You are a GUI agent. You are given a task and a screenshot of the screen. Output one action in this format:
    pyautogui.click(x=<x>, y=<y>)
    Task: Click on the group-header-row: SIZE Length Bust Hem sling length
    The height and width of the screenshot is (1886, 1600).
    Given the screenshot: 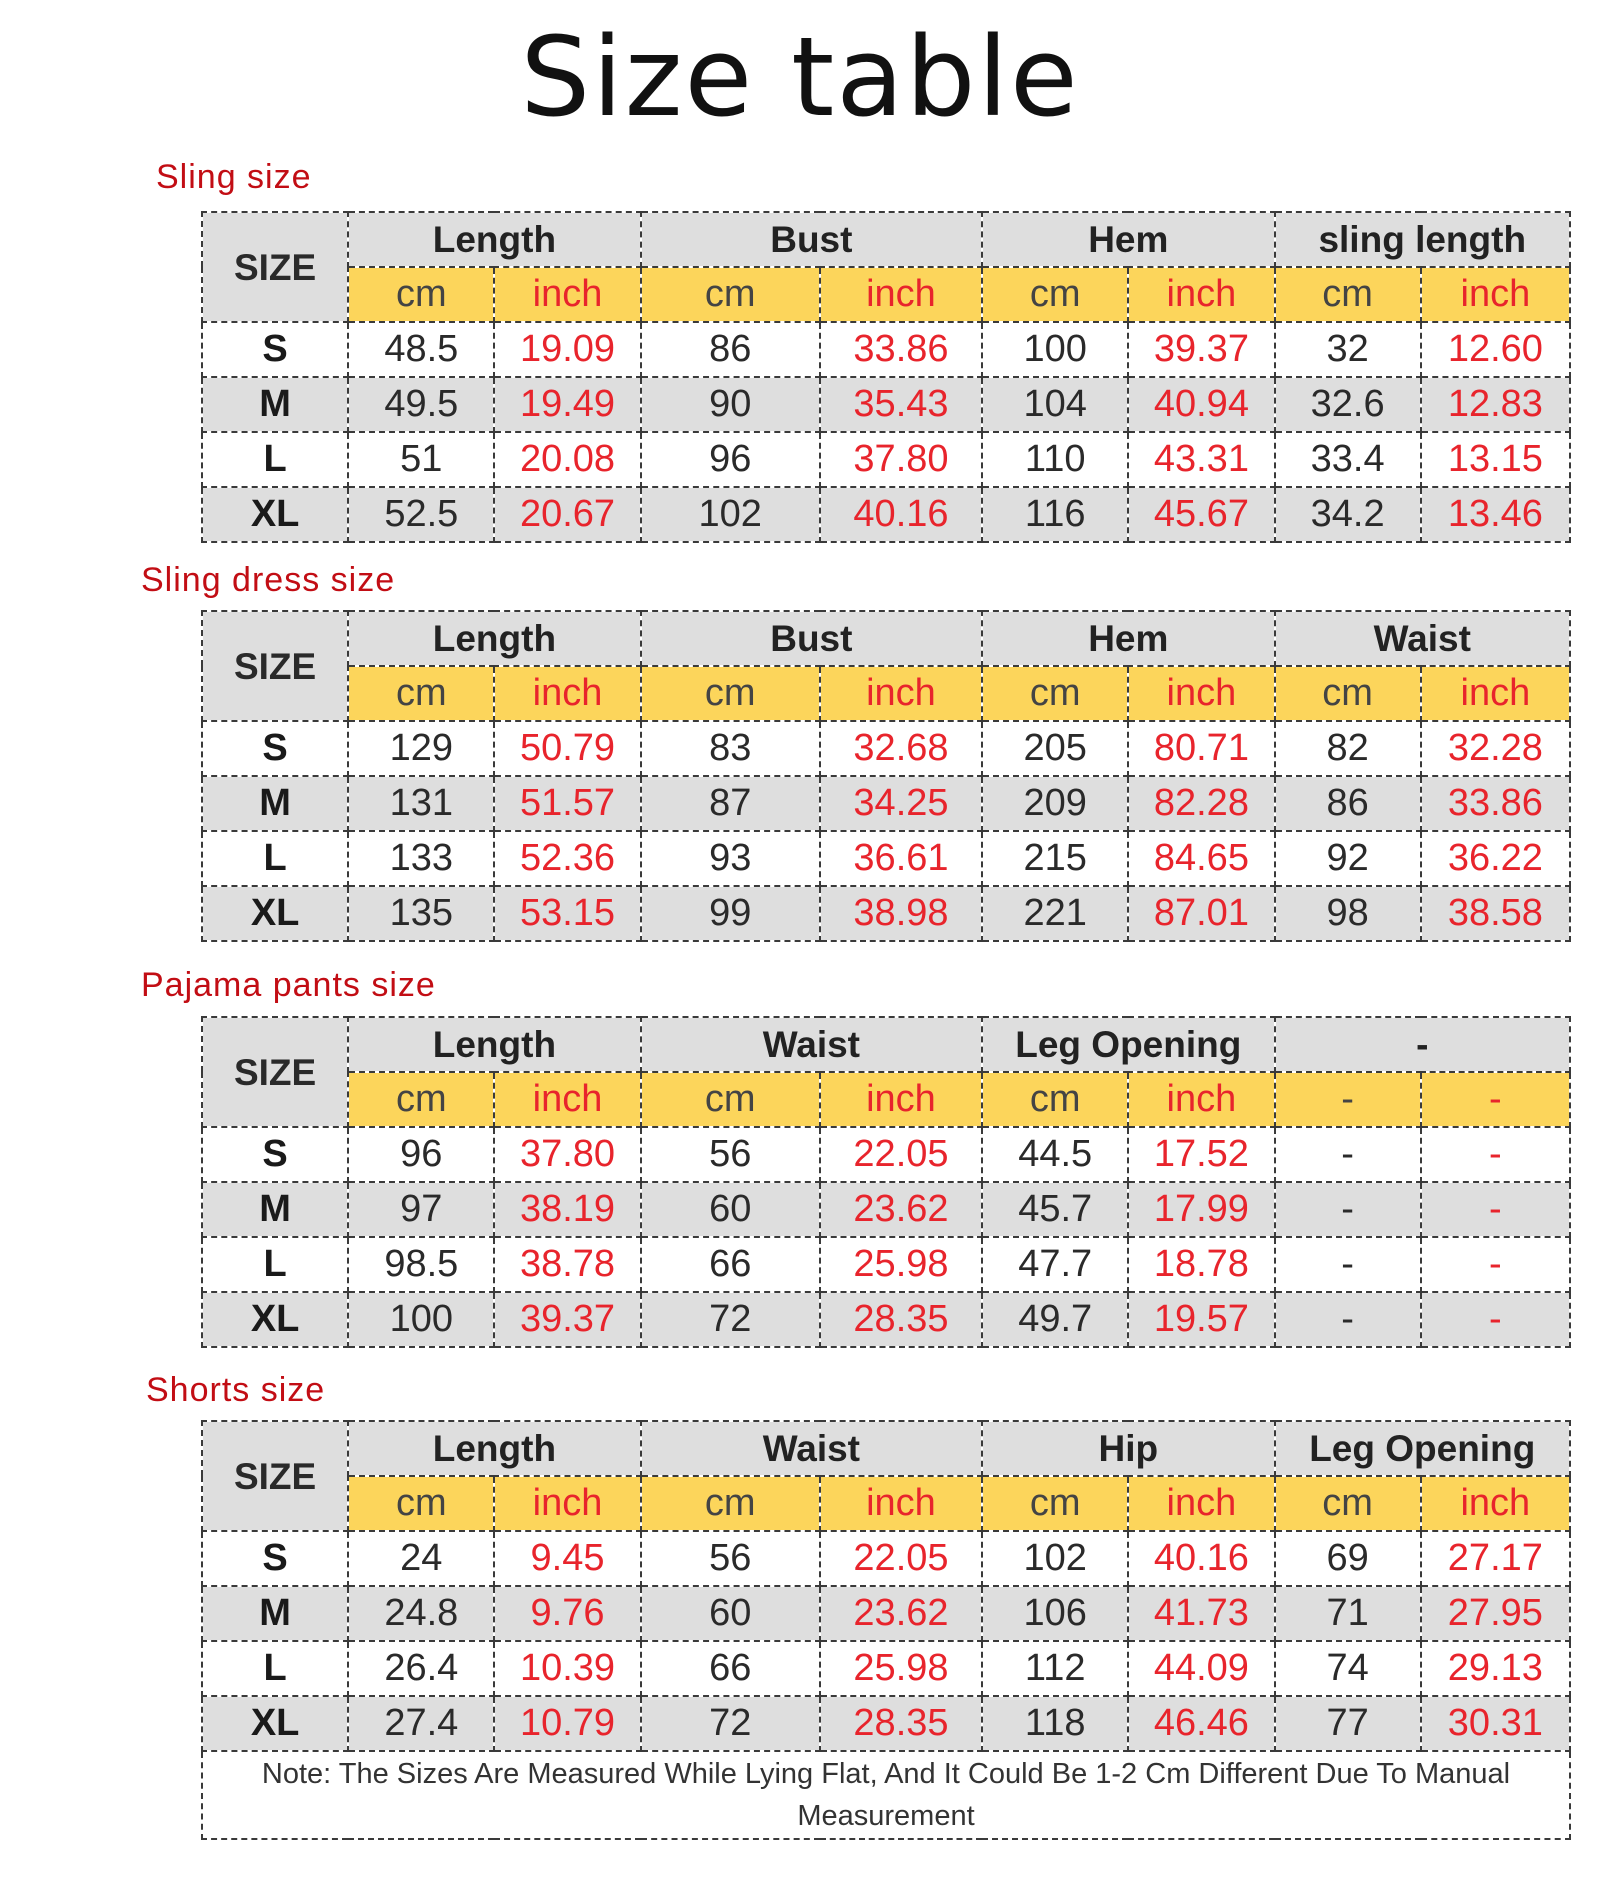 What is the action you would take?
    pyautogui.click(x=886, y=267)
    